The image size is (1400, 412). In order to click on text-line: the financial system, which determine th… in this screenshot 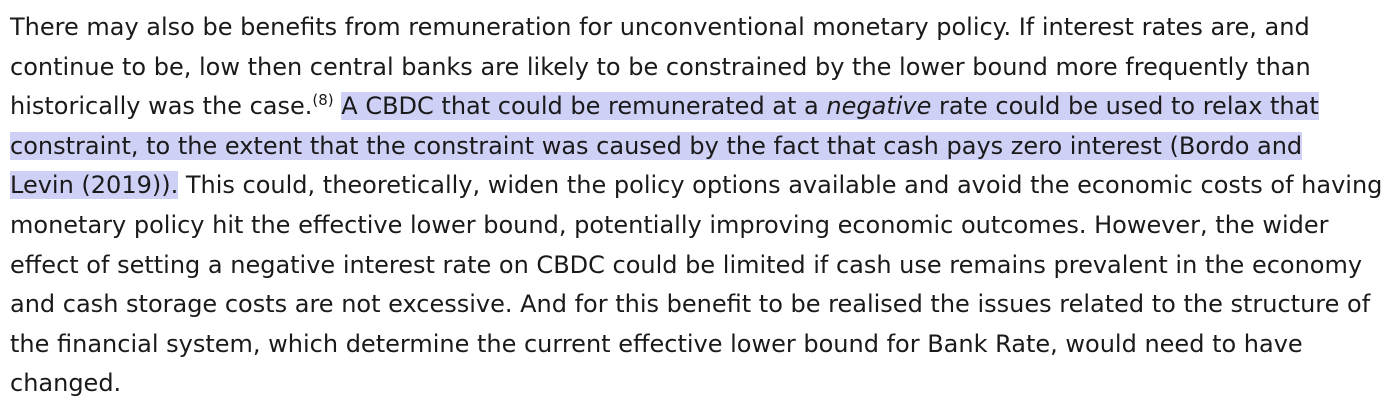, I will do `click(702, 345)`.